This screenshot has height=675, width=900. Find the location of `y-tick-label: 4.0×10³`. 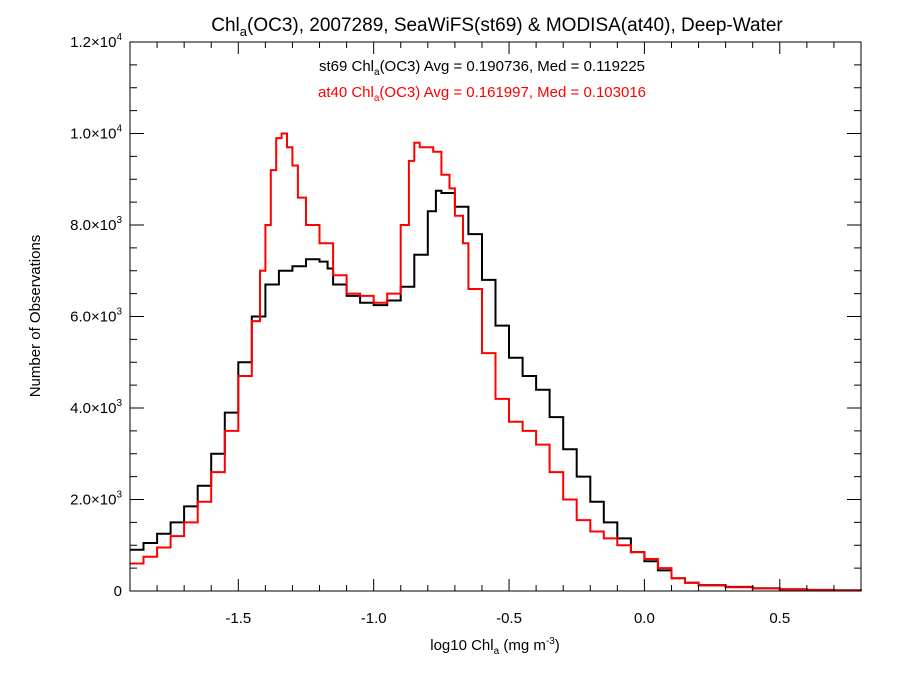

y-tick-label: 4.0×10³ is located at coordinates (96, 407).